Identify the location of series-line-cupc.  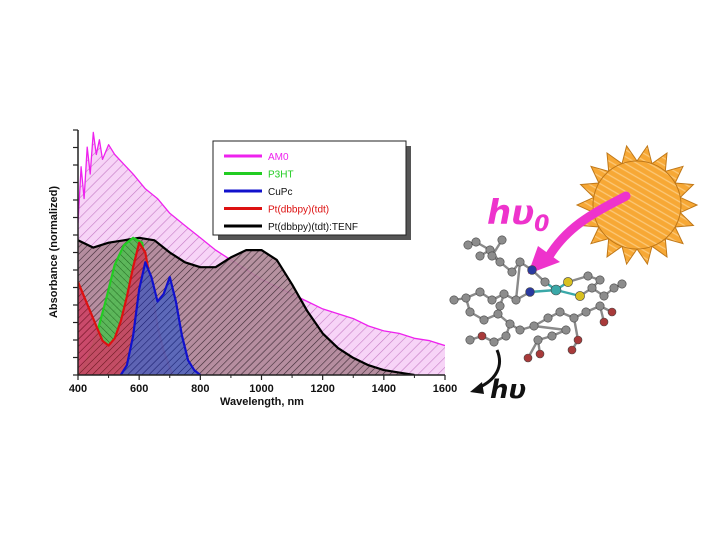
(160, 318).